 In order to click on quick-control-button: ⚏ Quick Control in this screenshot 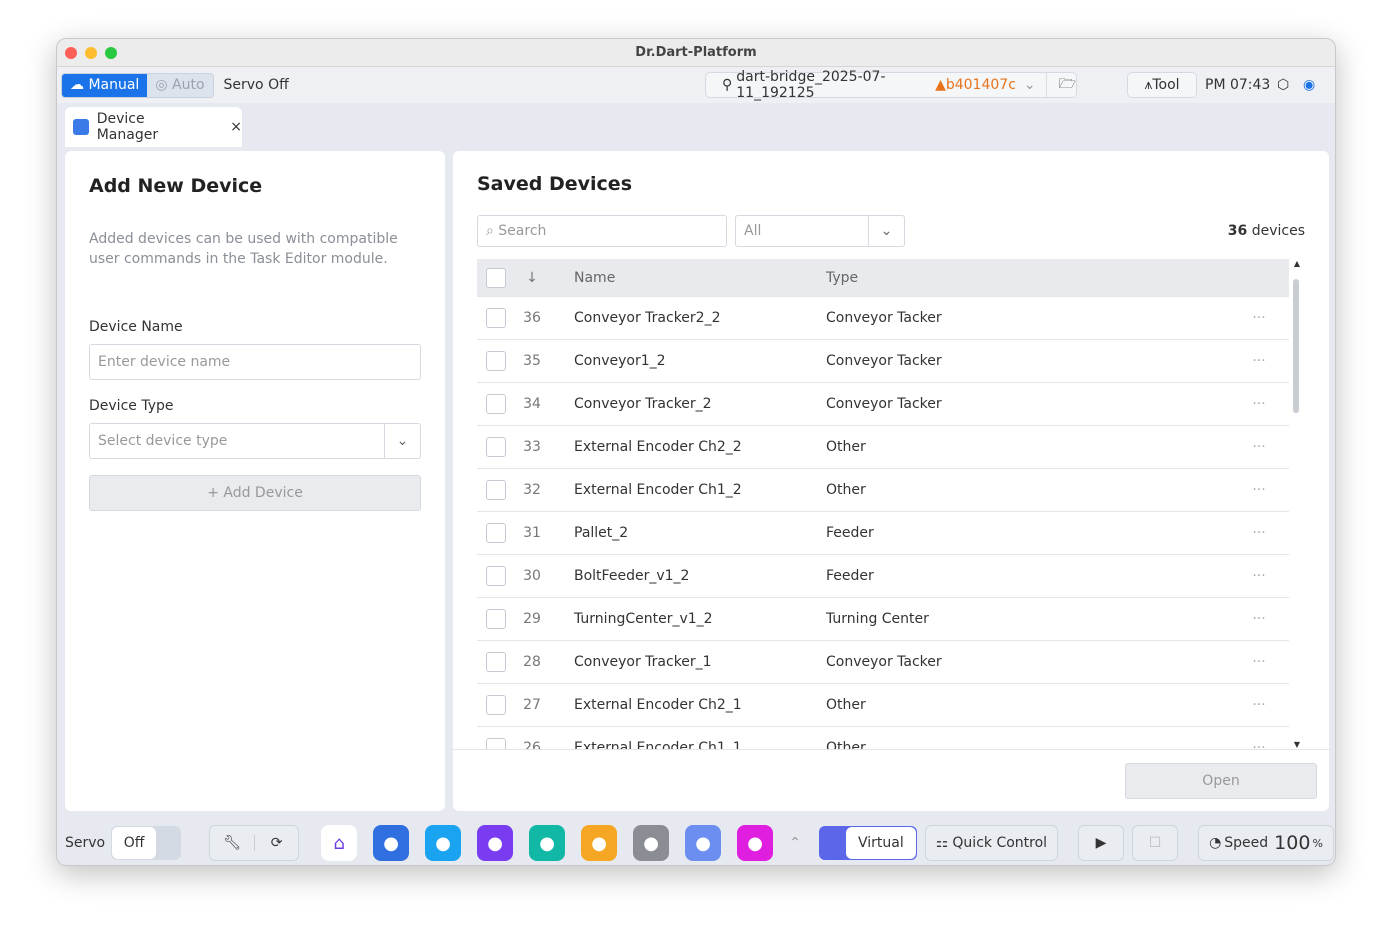, I will do `click(991, 843)`.